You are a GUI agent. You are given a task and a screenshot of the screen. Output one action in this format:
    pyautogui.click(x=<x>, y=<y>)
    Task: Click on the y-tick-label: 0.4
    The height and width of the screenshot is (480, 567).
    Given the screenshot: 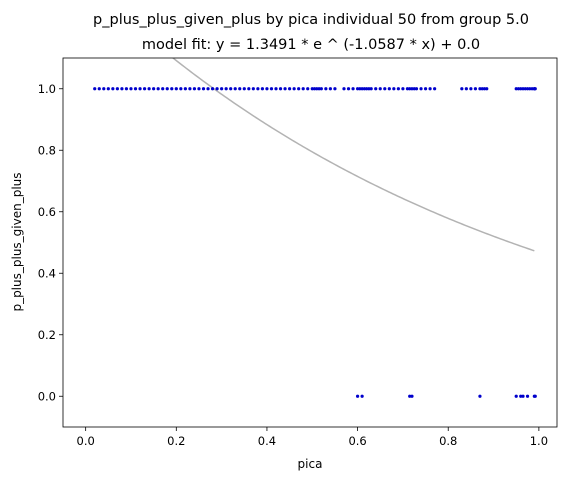 What is the action you would take?
    pyautogui.click(x=47, y=273)
    